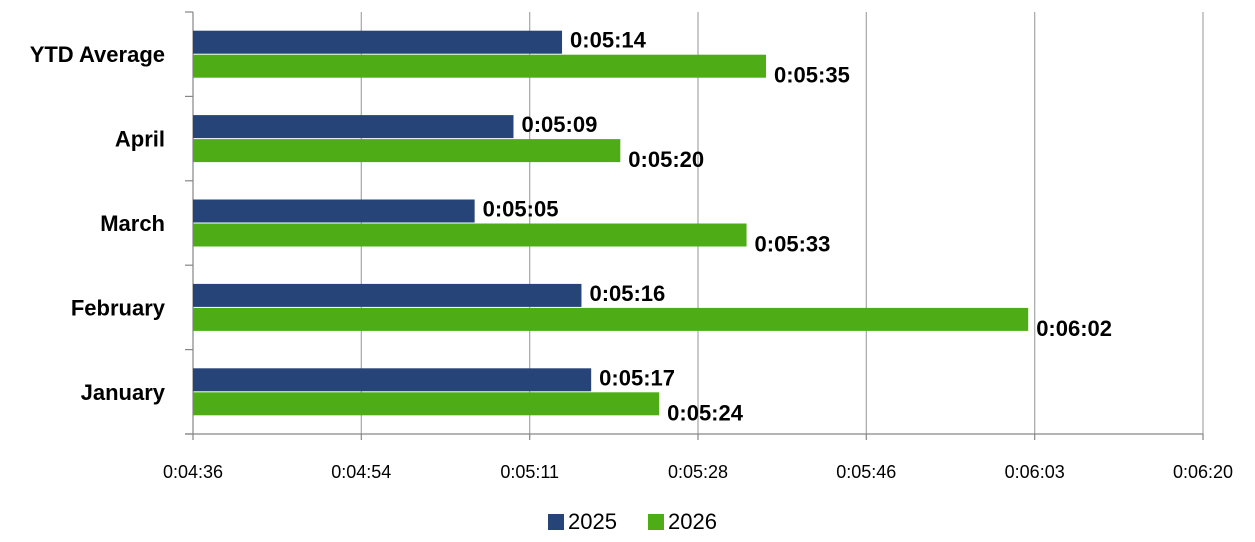 This screenshot has height=542, width=1255. What do you see at coordinates (118, 307) in the screenshot?
I see `category-label: February` at bounding box center [118, 307].